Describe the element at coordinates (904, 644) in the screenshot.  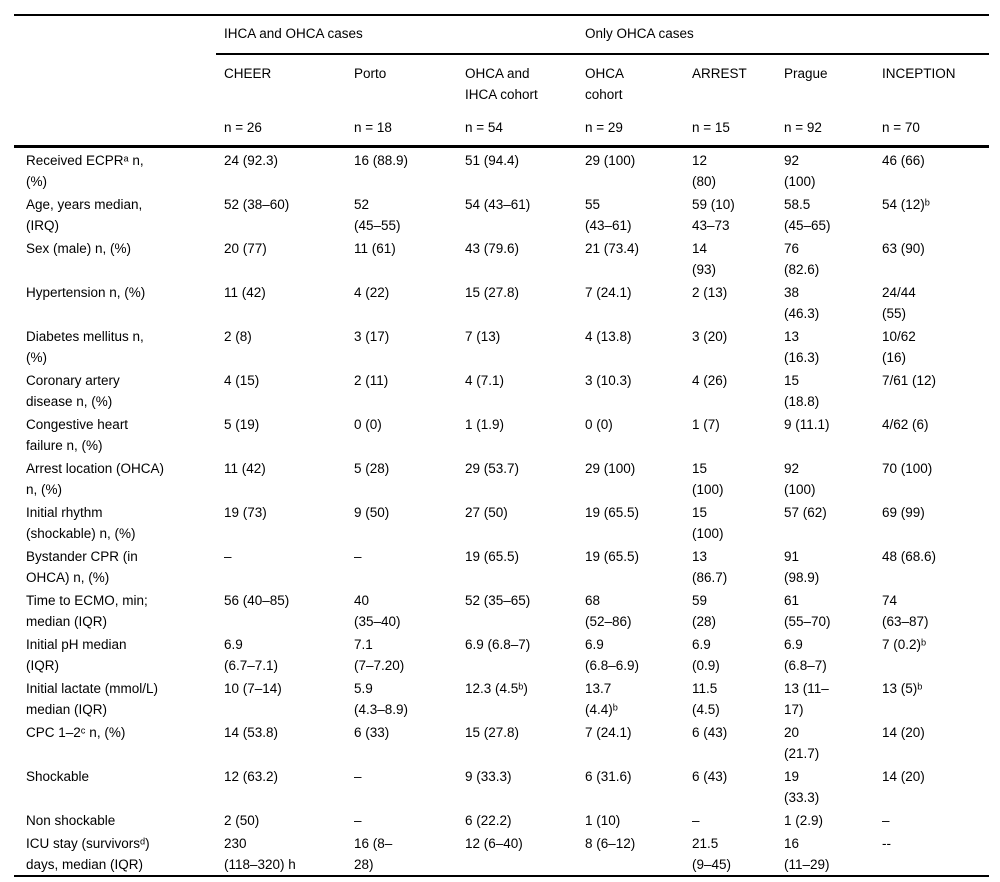
I see `table-cell: 7 (0.2)ᵇ` at that location.